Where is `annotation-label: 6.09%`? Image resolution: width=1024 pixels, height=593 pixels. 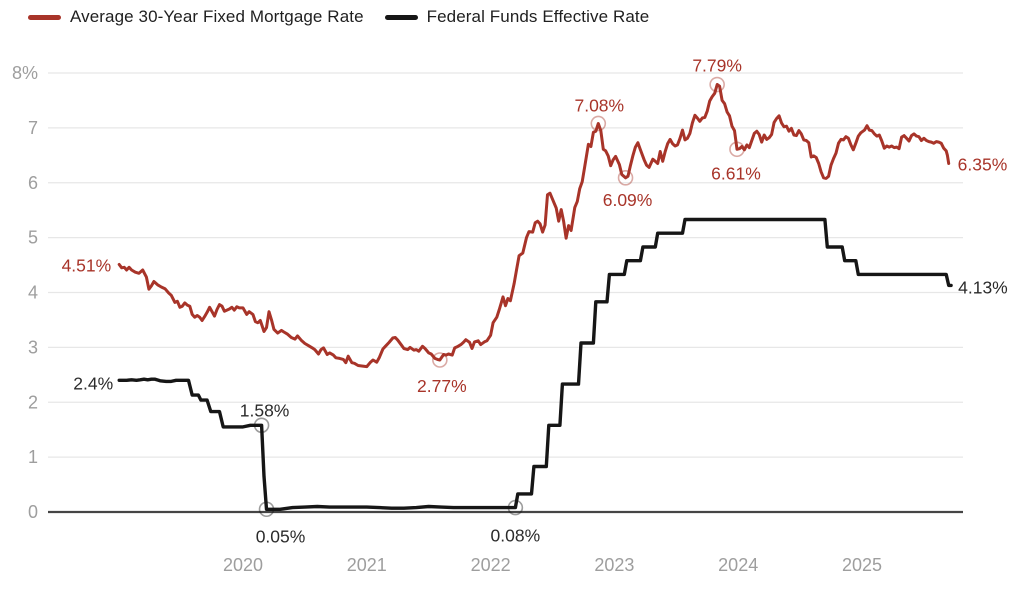 annotation-label: 6.09% is located at coordinates (628, 200).